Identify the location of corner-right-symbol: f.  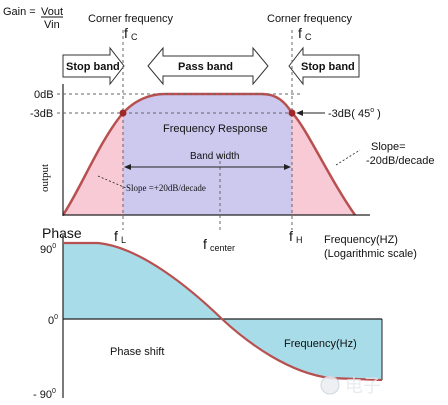
(300, 33).